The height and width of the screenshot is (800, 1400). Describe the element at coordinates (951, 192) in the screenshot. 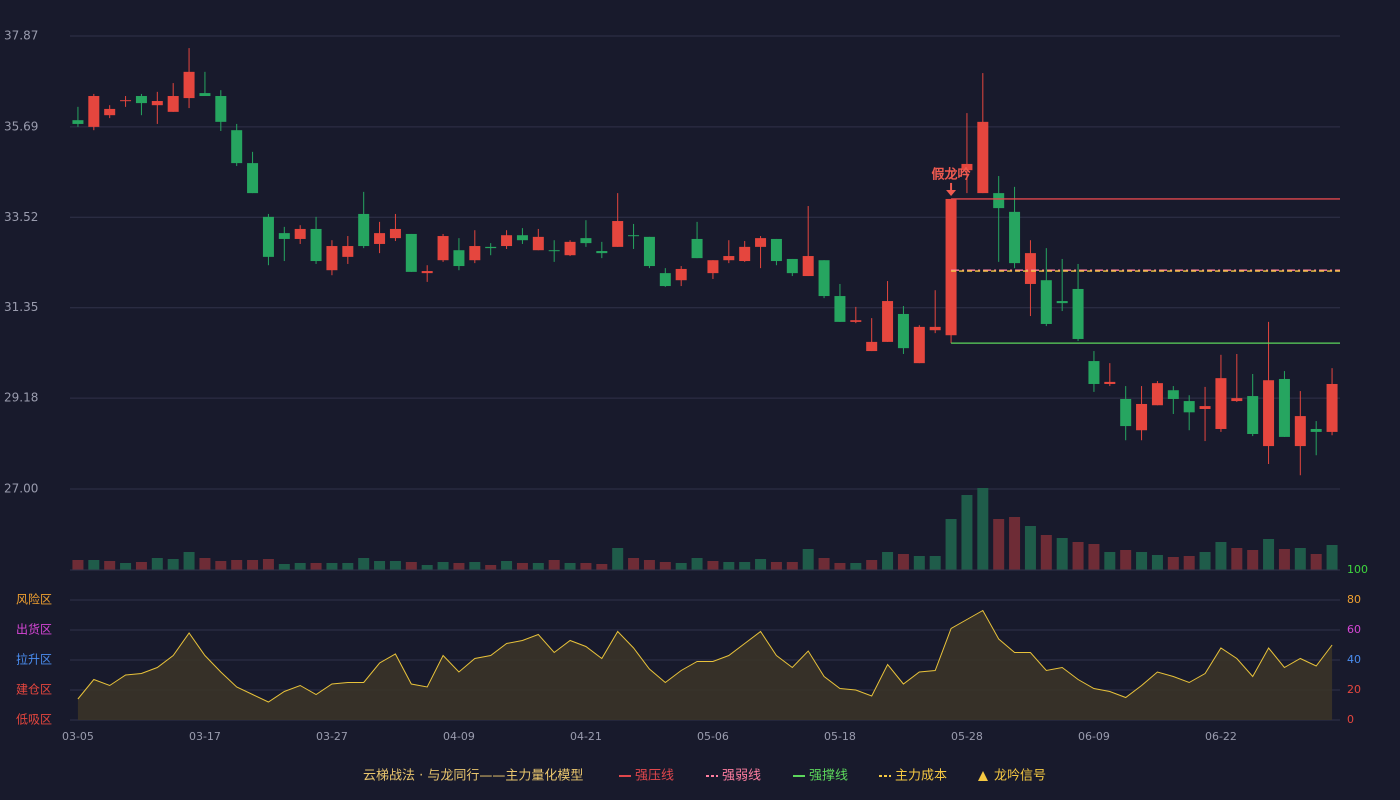

I see `signal-arrow-head` at that location.